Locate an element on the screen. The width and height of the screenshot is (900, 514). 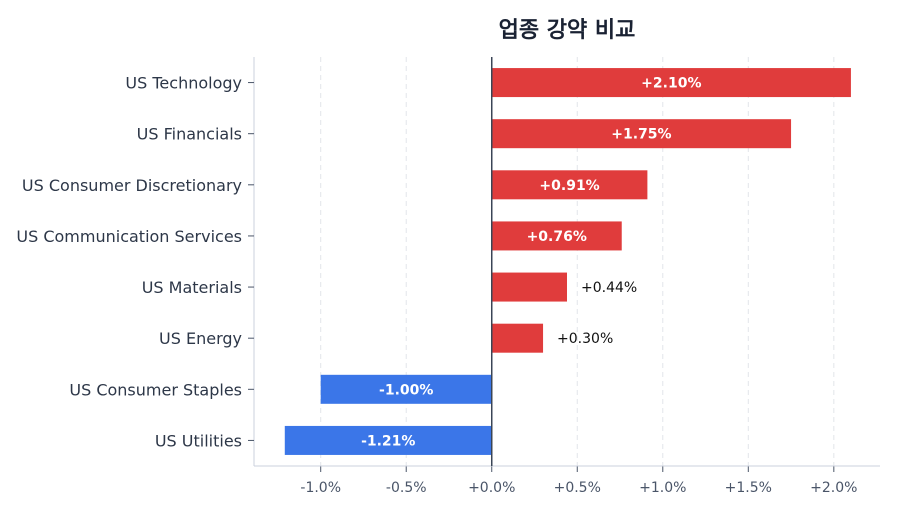
data-label: -1.00% is located at coordinates (406, 390).